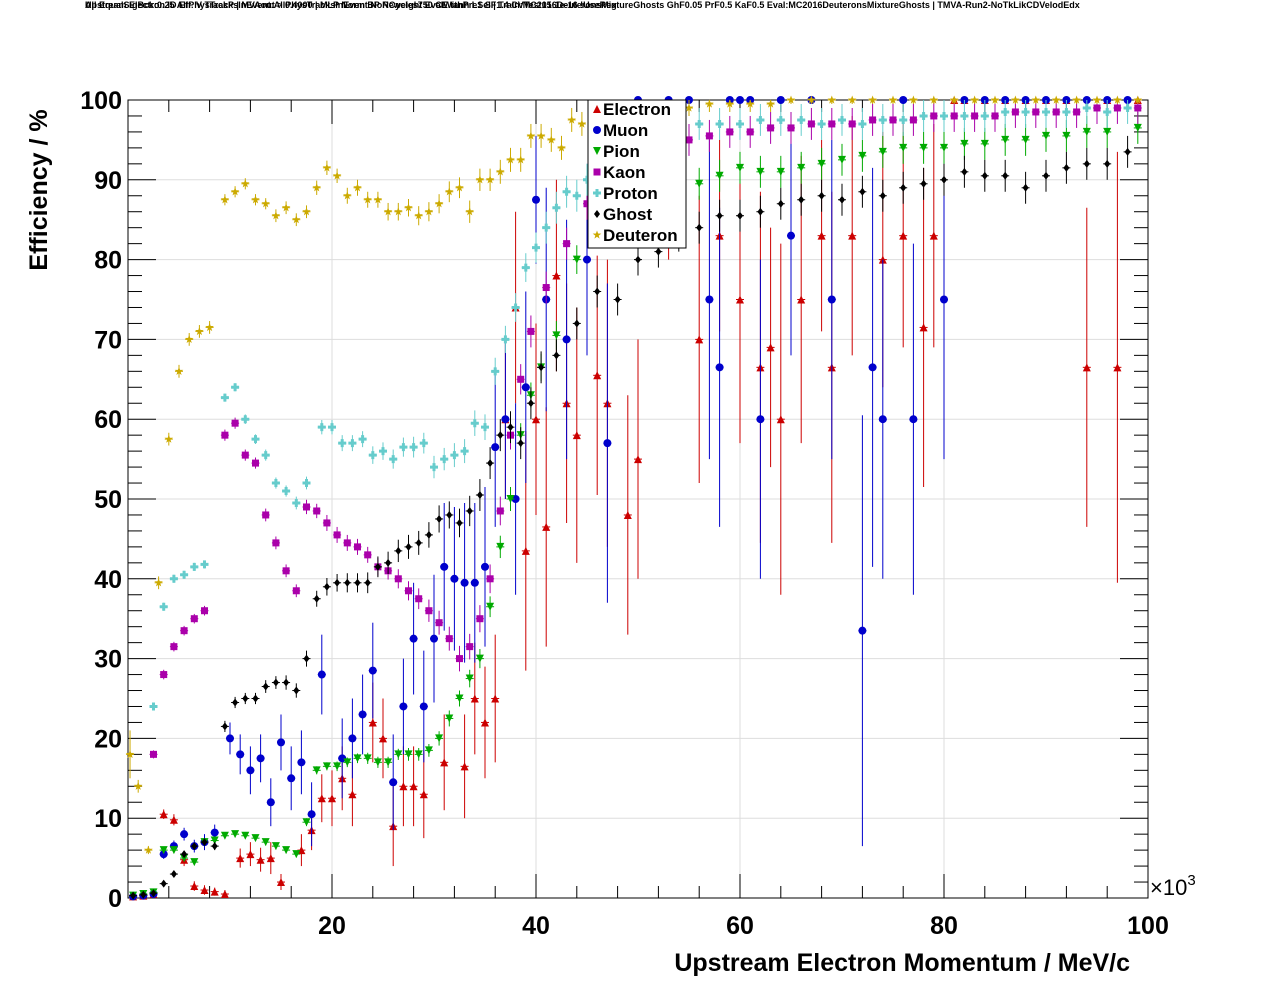  I want to click on x-multiplier-base: ×10, so click(1168, 887).